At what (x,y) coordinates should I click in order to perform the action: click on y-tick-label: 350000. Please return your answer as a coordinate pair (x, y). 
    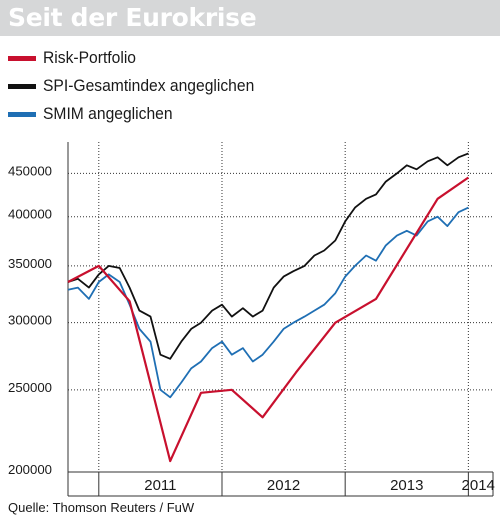
    Looking at the image, I should click on (30, 263).